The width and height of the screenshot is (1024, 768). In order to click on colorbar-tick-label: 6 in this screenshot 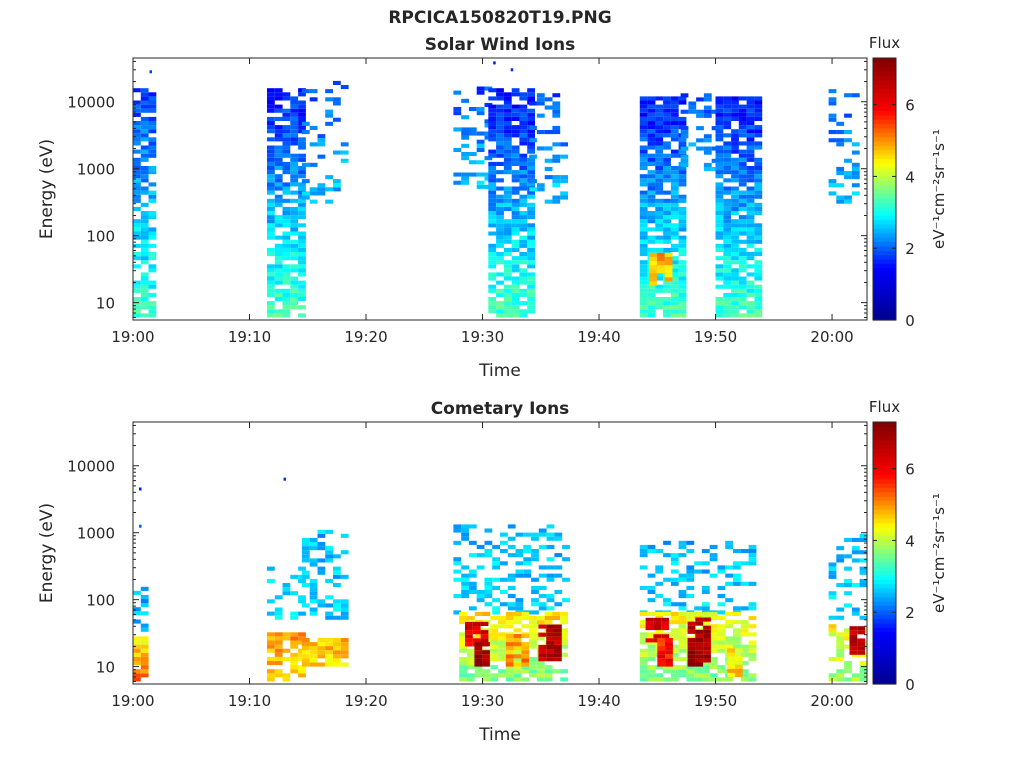, I will do `click(910, 470)`.